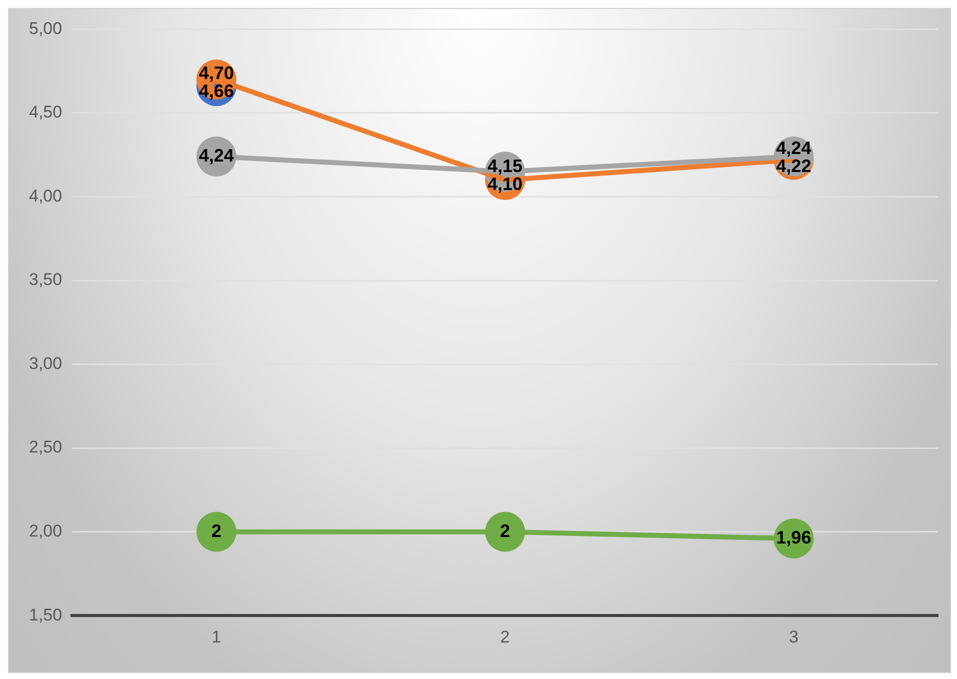 Image resolution: width=957 pixels, height=679 pixels. What do you see at coordinates (45, 28) in the screenshot?
I see `y-tick-label: 5,00` at bounding box center [45, 28].